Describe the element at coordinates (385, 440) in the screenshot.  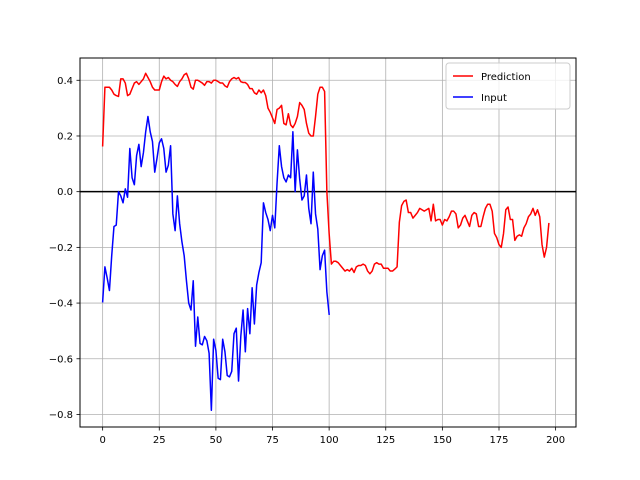
I see `x-tick-label: 125` at that location.